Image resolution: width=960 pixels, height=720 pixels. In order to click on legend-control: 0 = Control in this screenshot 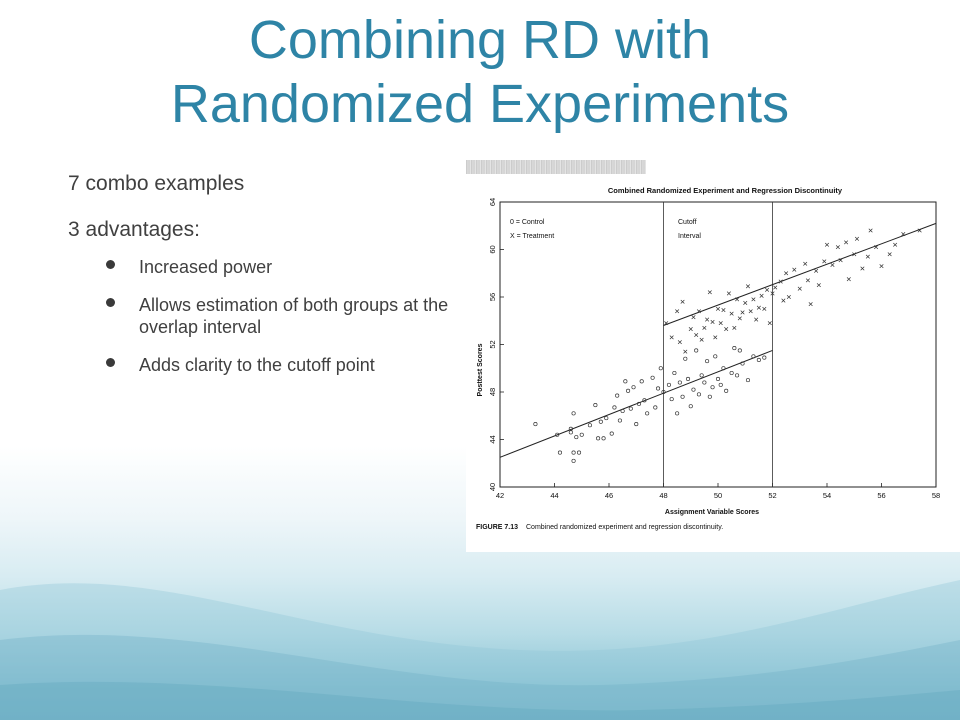, I will do `click(527, 222)`.